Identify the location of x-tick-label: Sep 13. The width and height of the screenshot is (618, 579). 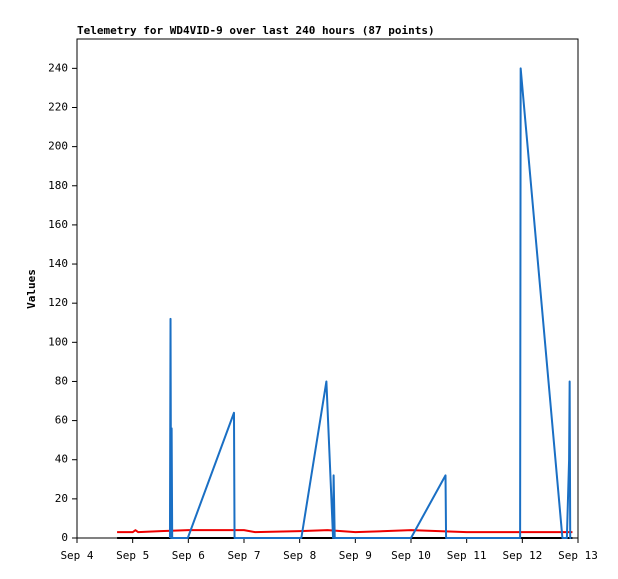
(578, 555).